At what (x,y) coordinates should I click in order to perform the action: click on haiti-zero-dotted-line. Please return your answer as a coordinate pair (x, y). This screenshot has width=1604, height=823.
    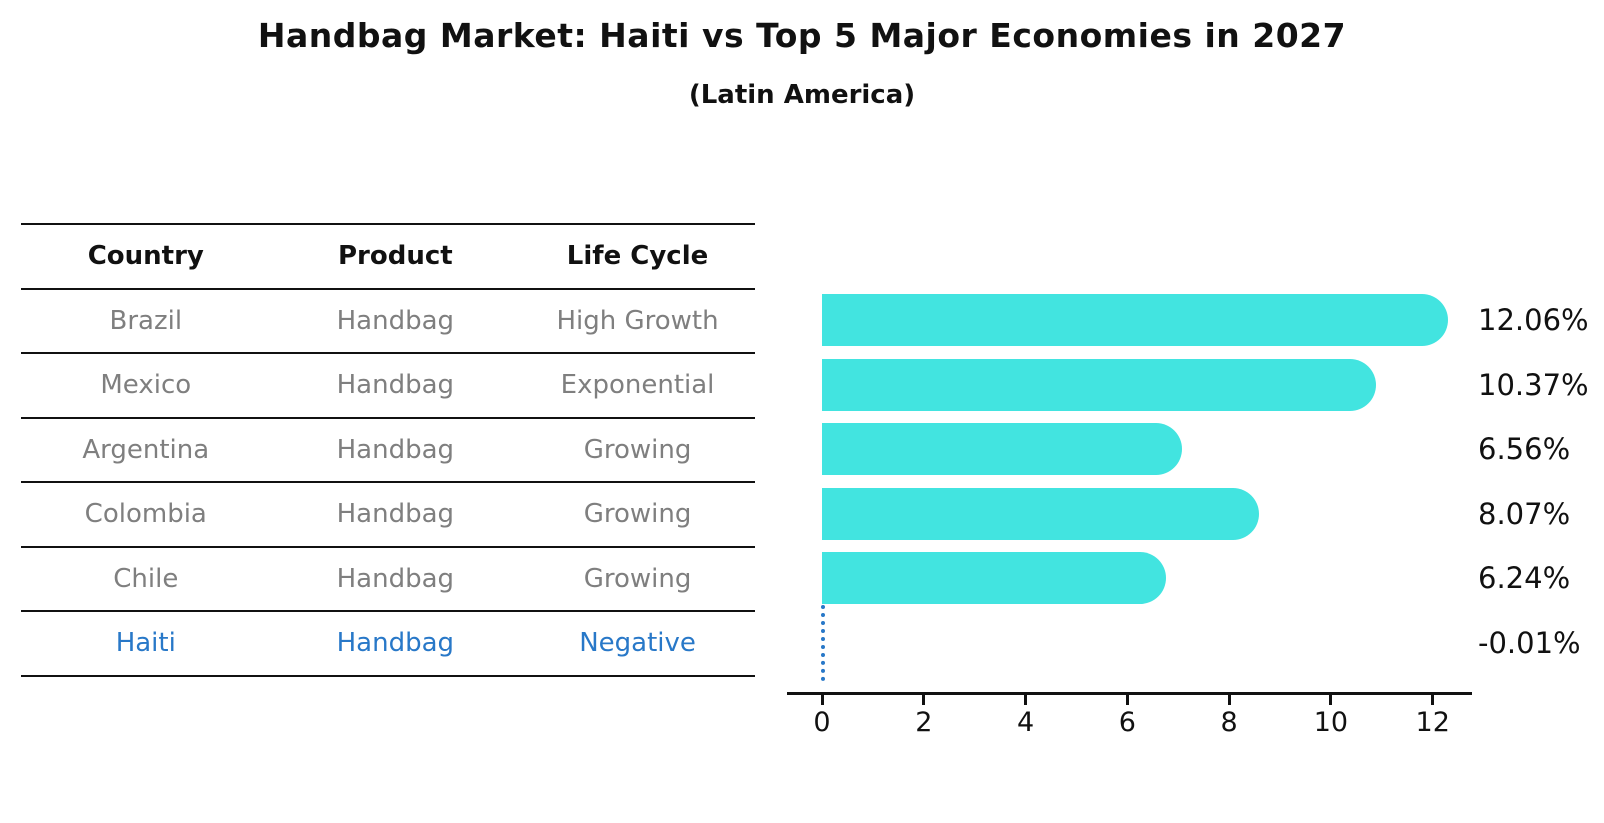
    Looking at the image, I should click on (823, 642).